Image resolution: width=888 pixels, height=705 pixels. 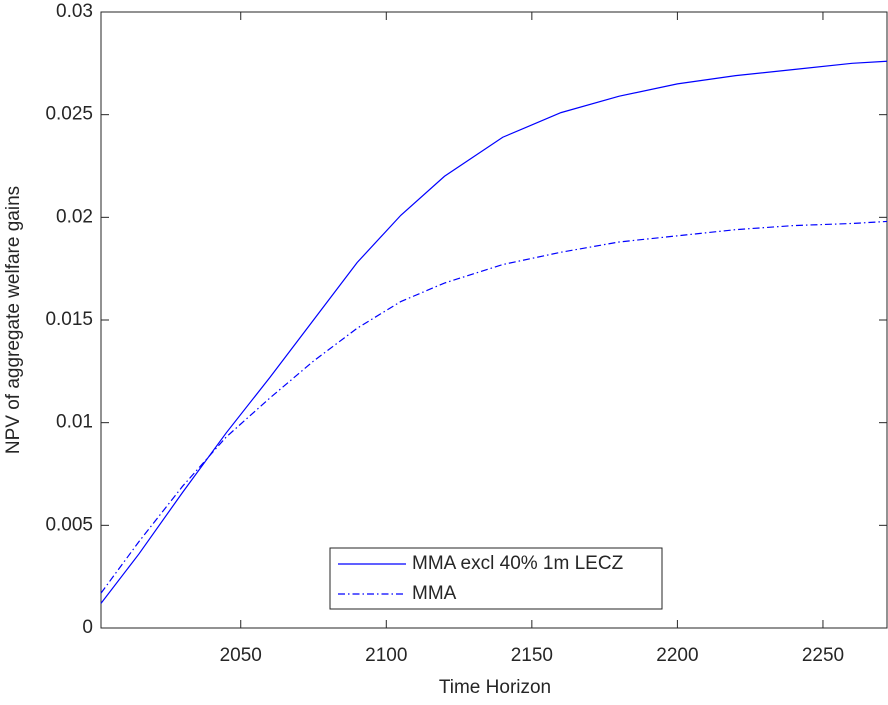 What do you see at coordinates (532, 655) in the screenshot?
I see `x-tick-label: 2150` at bounding box center [532, 655].